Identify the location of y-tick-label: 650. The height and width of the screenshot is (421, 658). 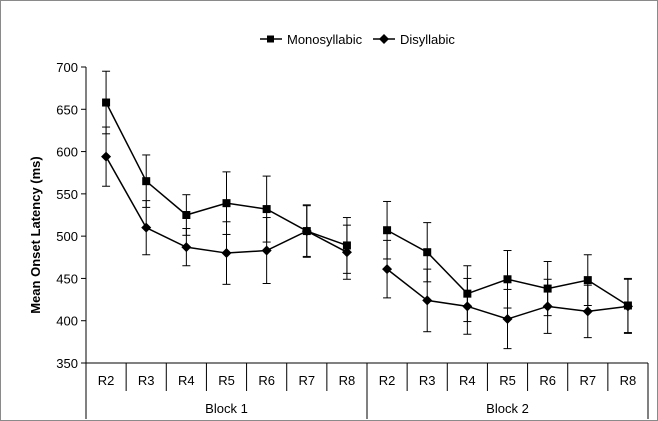
(67, 109).